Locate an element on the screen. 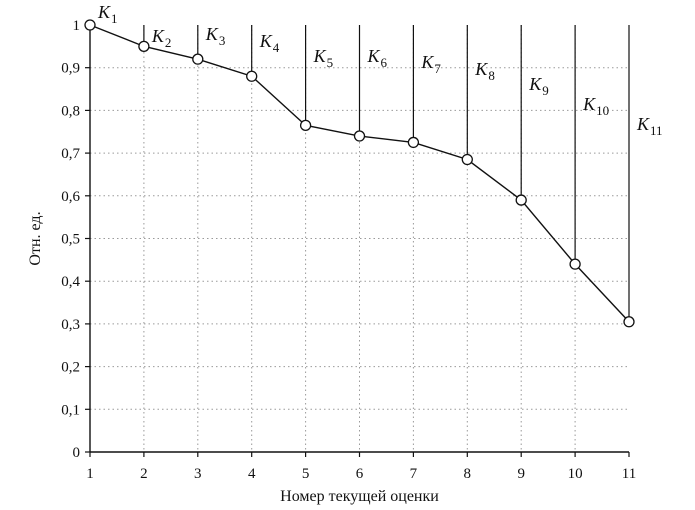 The width and height of the screenshot is (695, 510). point-label: K10 is located at coordinates (595, 106).